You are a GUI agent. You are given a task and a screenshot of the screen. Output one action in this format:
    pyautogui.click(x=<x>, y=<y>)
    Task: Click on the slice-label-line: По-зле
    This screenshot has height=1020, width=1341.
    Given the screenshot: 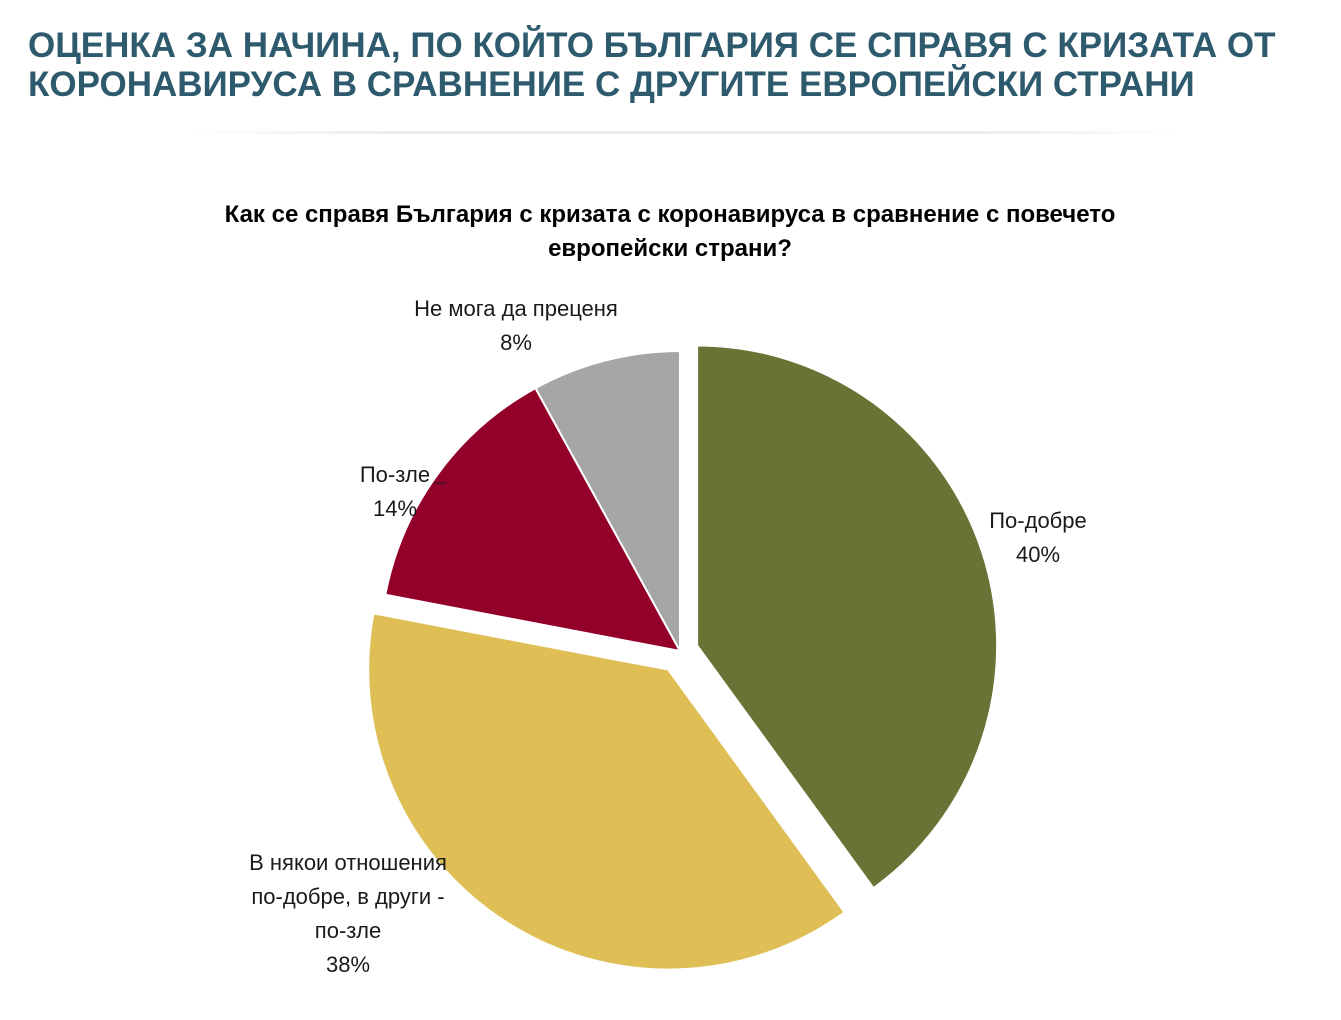 What is the action you would take?
    pyautogui.click(x=395, y=474)
    